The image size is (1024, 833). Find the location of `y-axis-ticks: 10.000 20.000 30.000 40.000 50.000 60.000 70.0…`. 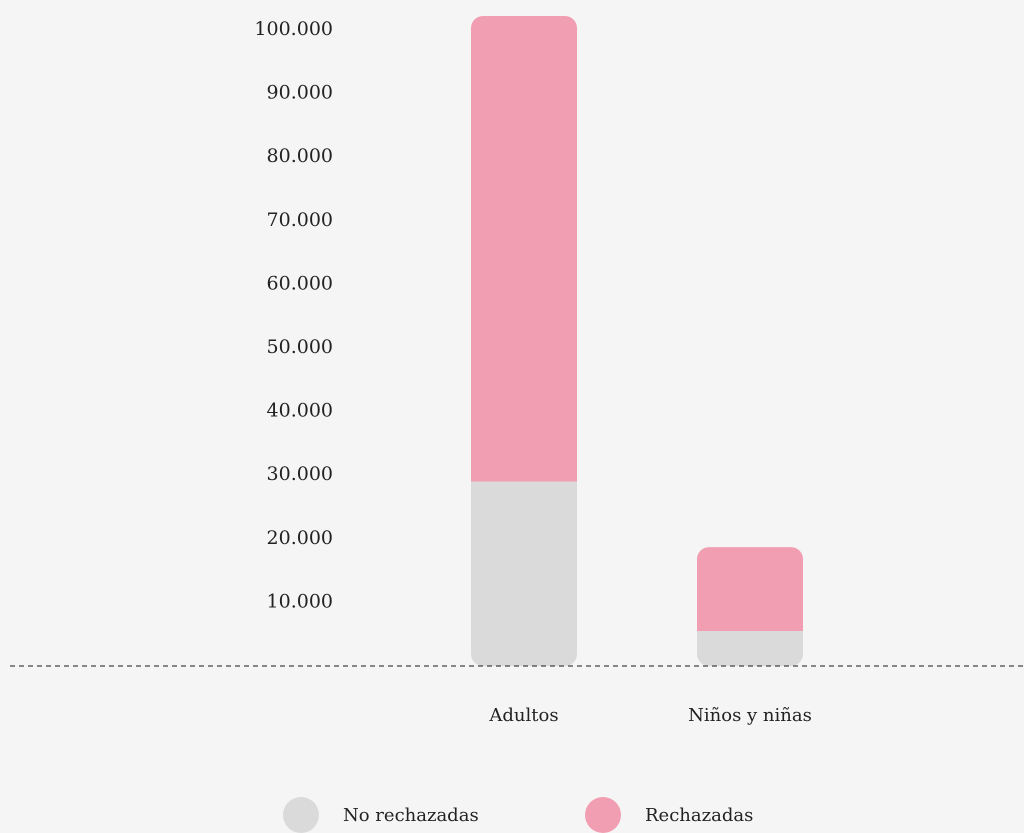

y-axis-ticks: 10.000 20.000 30.000 40.000 50.000 60.000 70.0… is located at coordinates (293, 315).